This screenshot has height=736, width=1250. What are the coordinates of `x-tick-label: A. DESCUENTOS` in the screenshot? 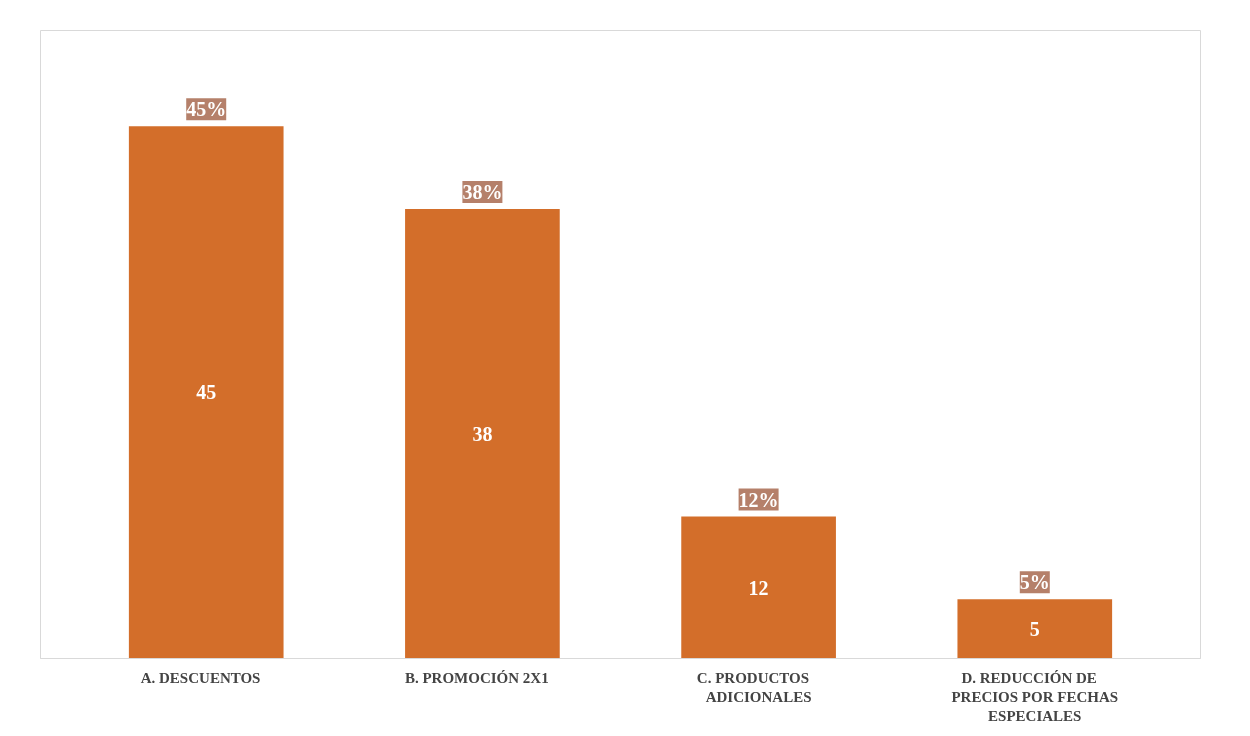 It's located at (200, 677).